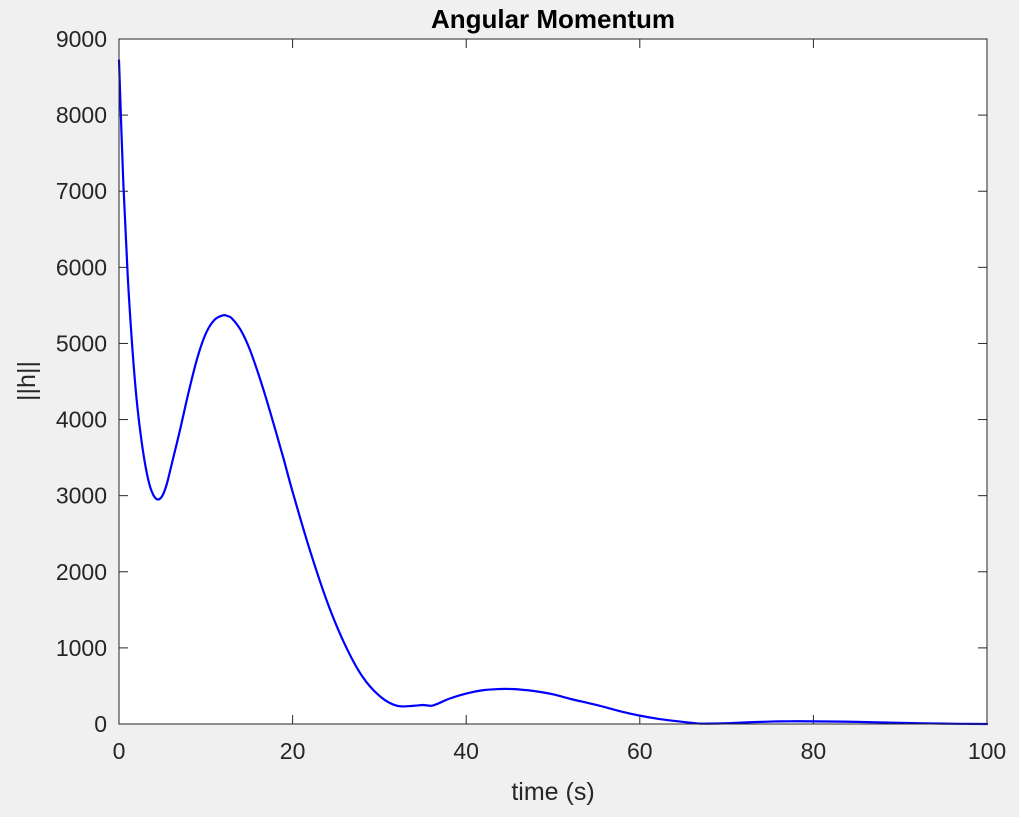 Image resolution: width=1019 pixels, height=817 pixels. What do you see at coordinates (81, 381) in the screenshot?
I see `y-tick-labels: 0 1000 2000 3000 4000 5000 6000 7000 8000 9000` at bounding box center [81, 381].